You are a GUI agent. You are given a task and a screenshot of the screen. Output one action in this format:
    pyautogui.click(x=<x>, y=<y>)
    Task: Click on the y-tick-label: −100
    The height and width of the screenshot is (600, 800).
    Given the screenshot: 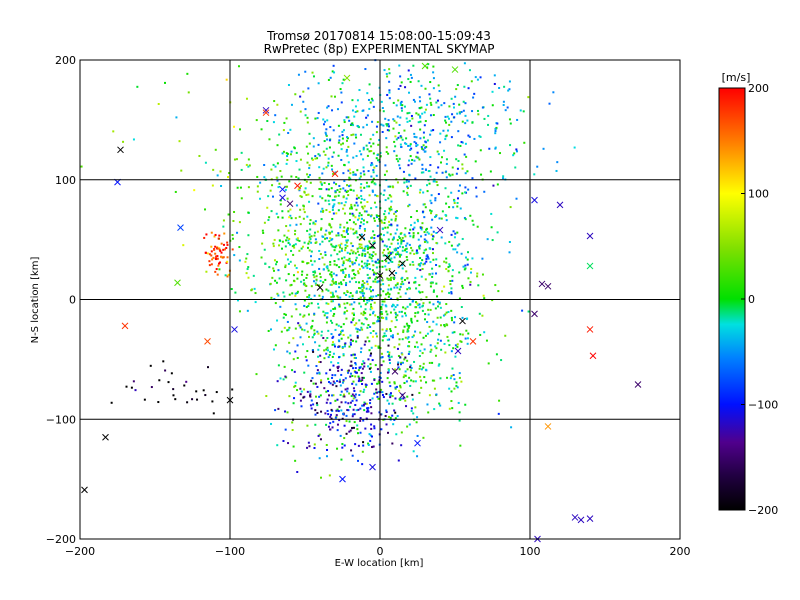 What is the action you would take?
    pyautogui.click(x=61, y=419)
    